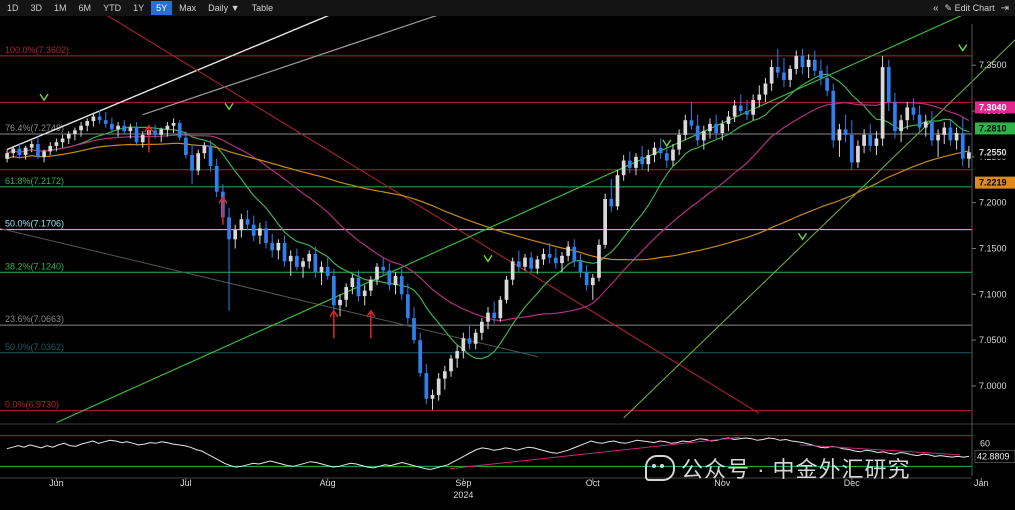 The height and width of the screenshot is (510, 1015). Describe the element at coordinates (985, 443) in the screenshot. I see `rsi-tick-label: 60` at that location.